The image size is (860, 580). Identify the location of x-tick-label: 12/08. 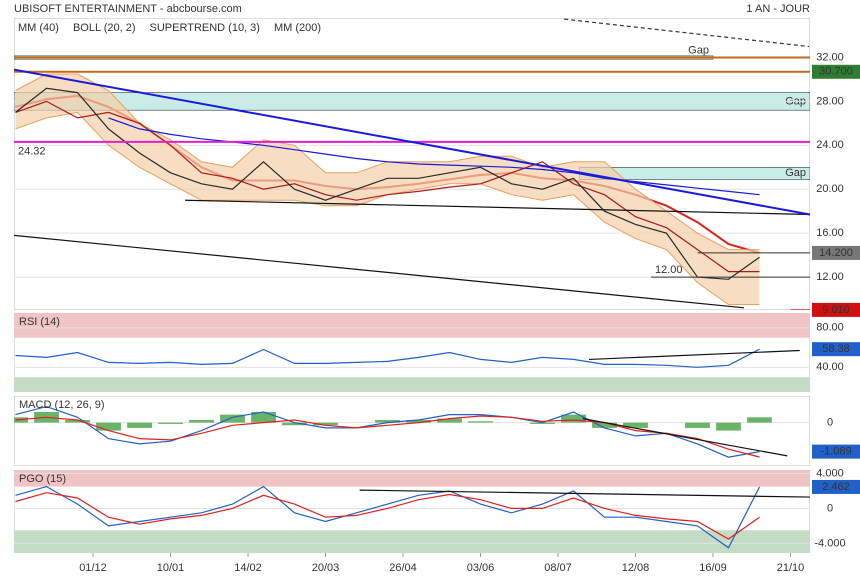
(636, 568).